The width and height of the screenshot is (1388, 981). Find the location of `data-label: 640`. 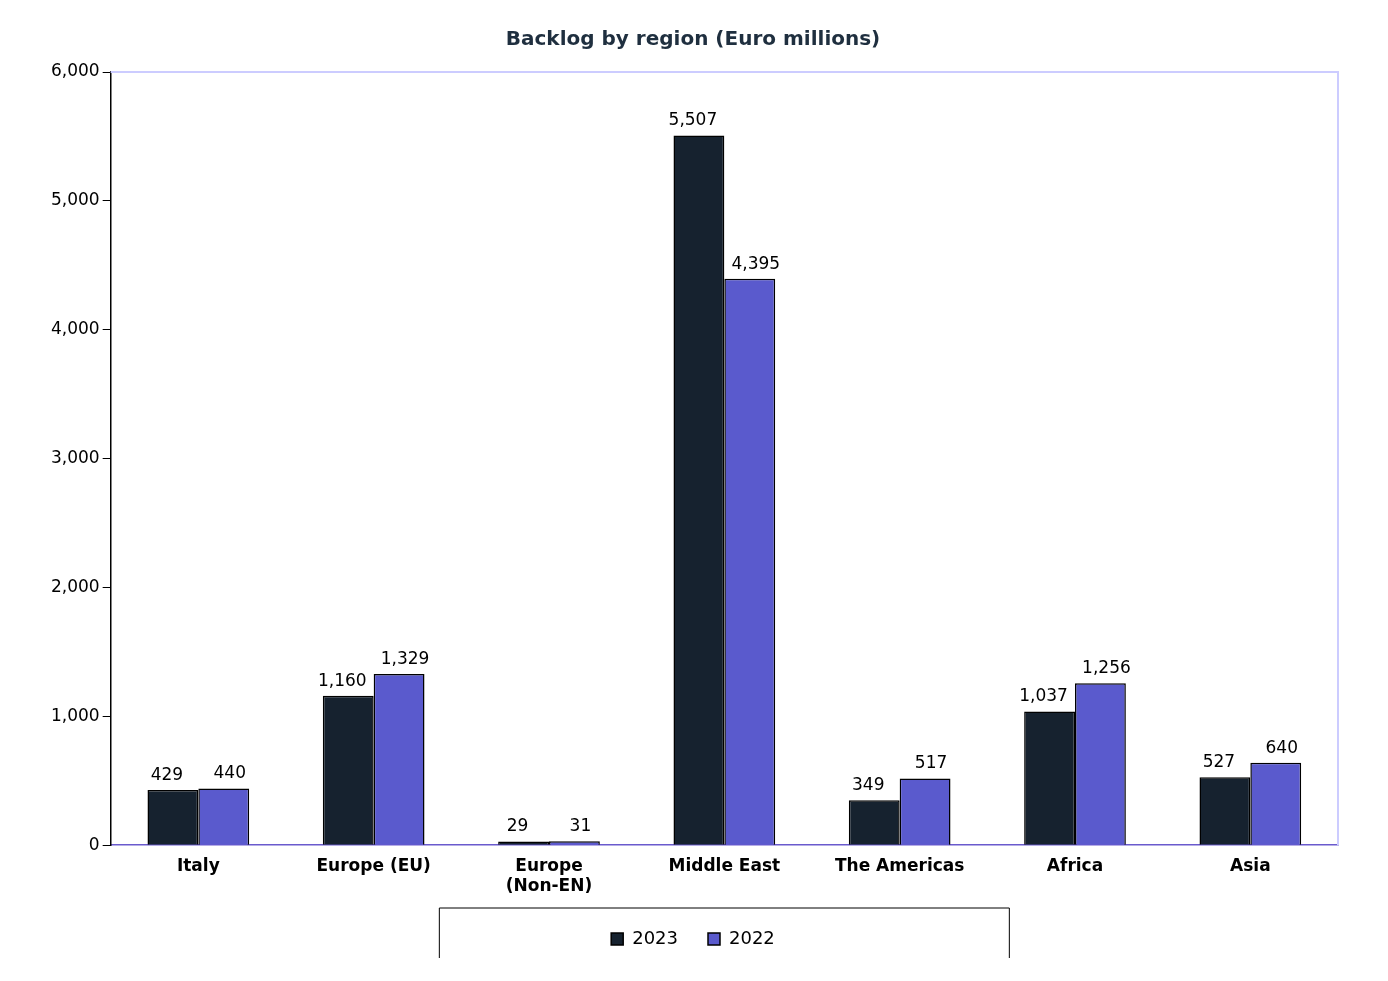

data-label: 640 is located at coordinates (1281, 746).